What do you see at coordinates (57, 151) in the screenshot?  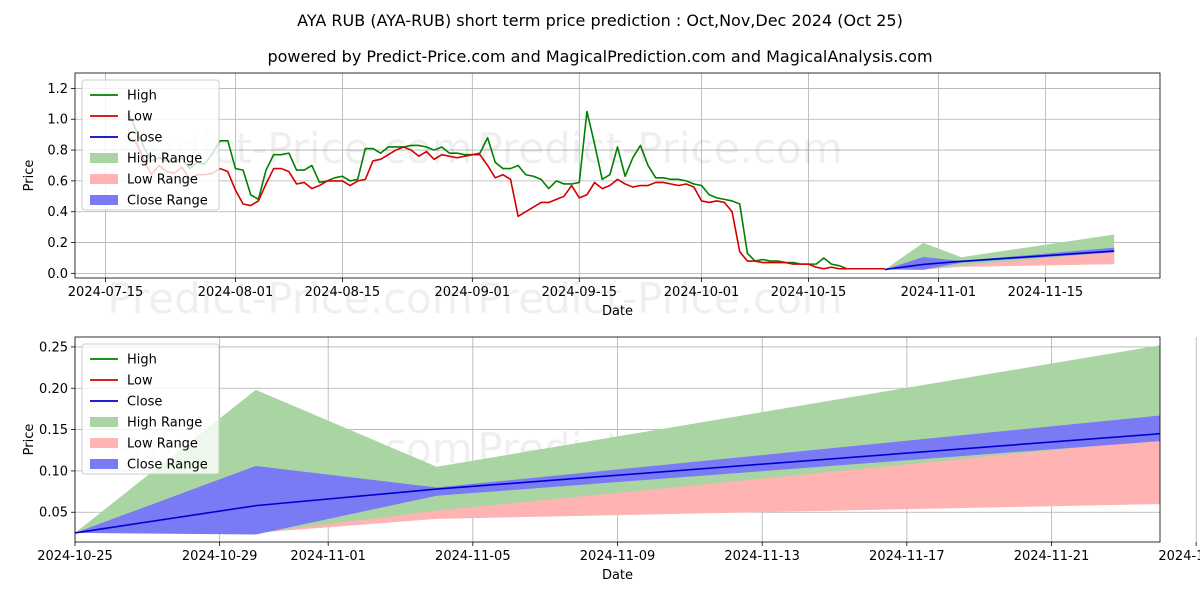 I see `y-tick-label: 0.8` at bounding box center [57, 151].